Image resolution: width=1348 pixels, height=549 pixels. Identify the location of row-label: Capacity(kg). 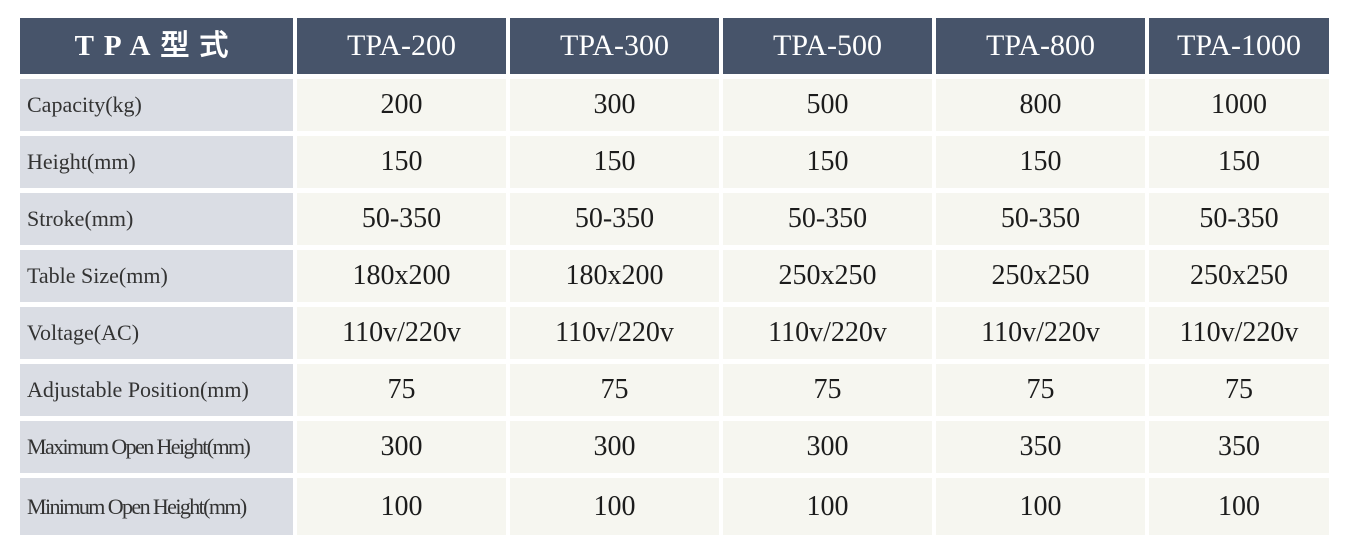
(158, 107).